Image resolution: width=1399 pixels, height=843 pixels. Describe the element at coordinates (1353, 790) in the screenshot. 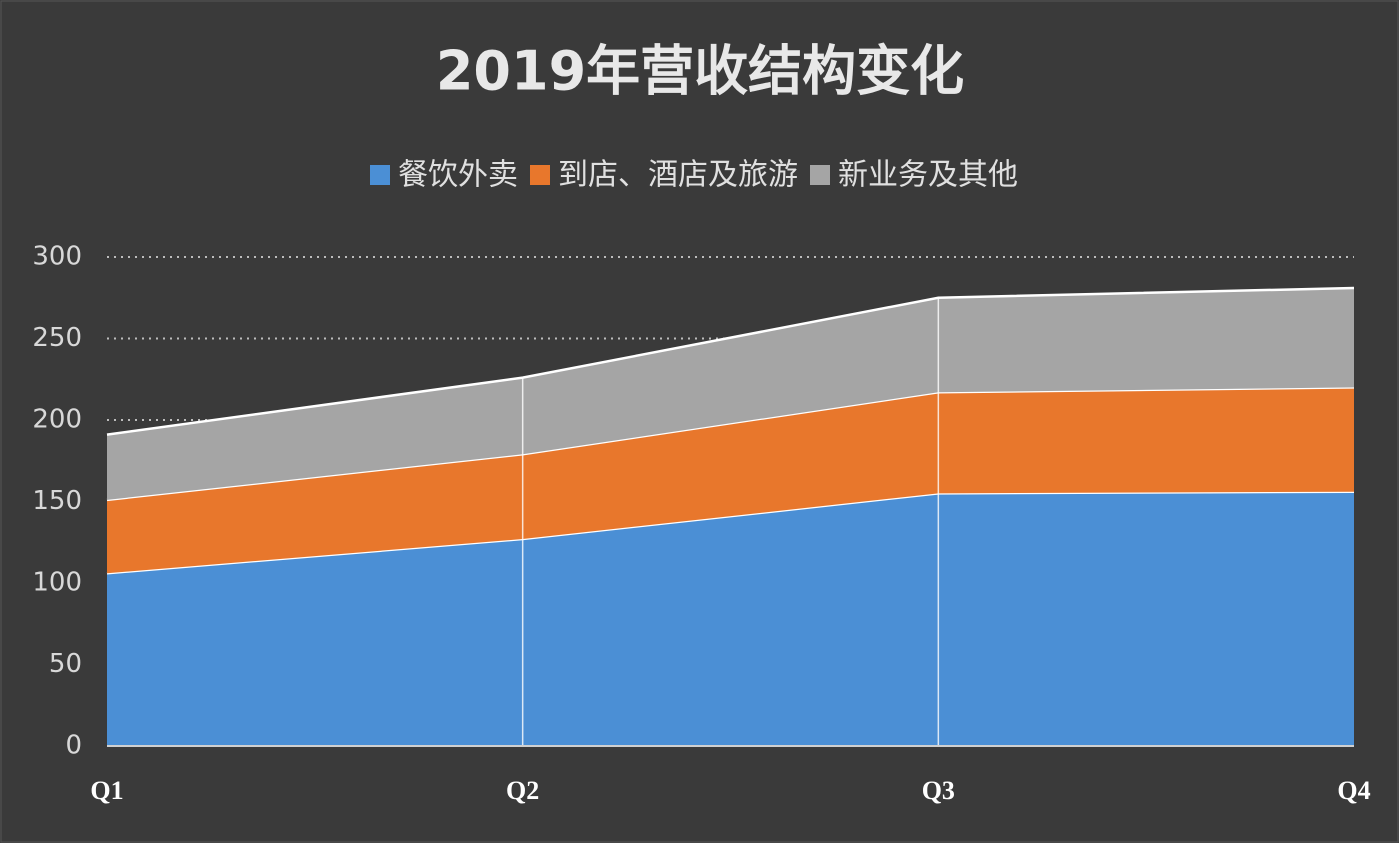

I see `x-tick-label: Q4` at that location.